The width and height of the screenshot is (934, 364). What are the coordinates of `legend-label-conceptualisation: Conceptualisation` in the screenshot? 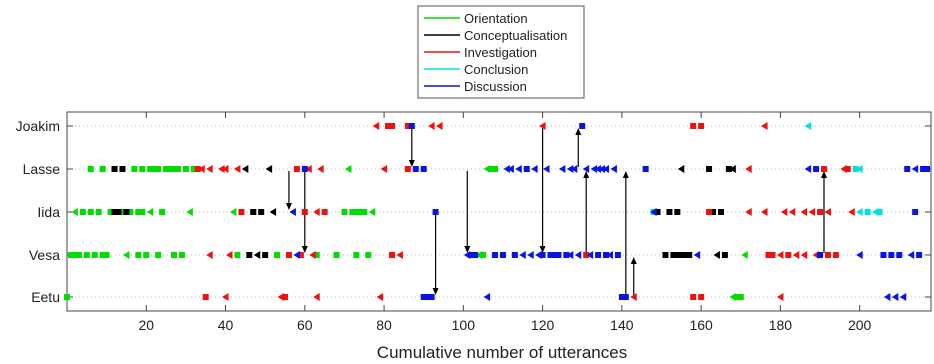 It's located at (515, 35).